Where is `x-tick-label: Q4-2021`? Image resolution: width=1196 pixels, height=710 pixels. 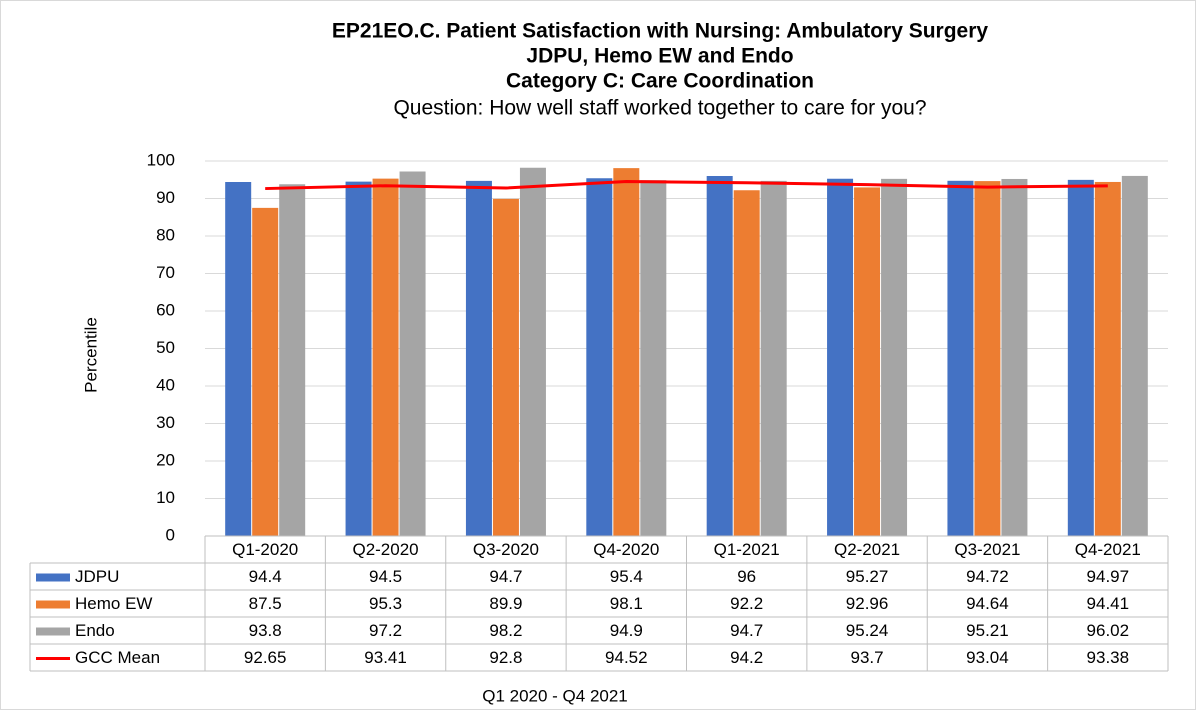
x-tick-label: Q4-2021 is located at coordinates (1108, 549).